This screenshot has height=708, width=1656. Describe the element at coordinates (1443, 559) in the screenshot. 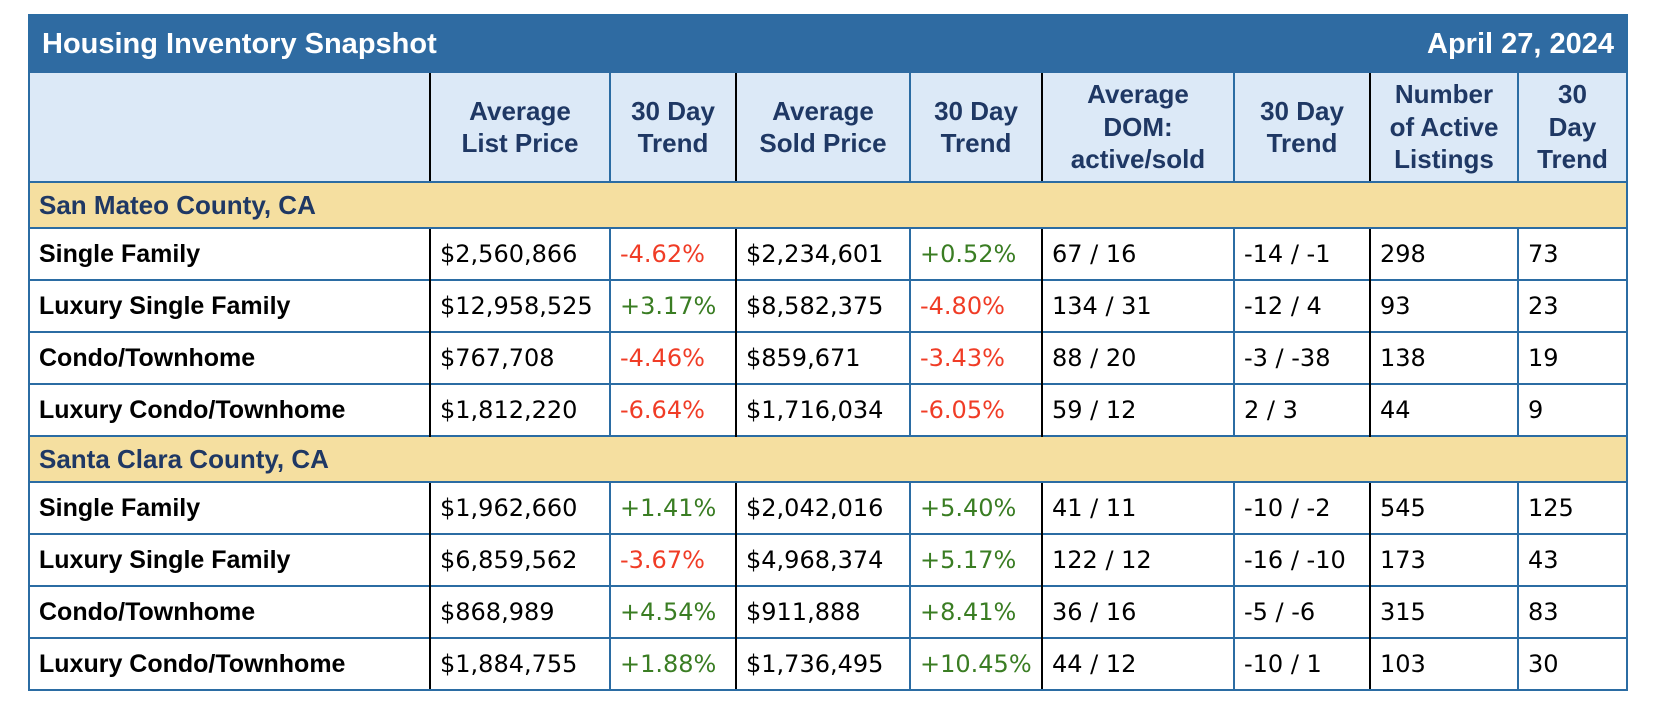

I see `cell-active-listings: 173` at that location.